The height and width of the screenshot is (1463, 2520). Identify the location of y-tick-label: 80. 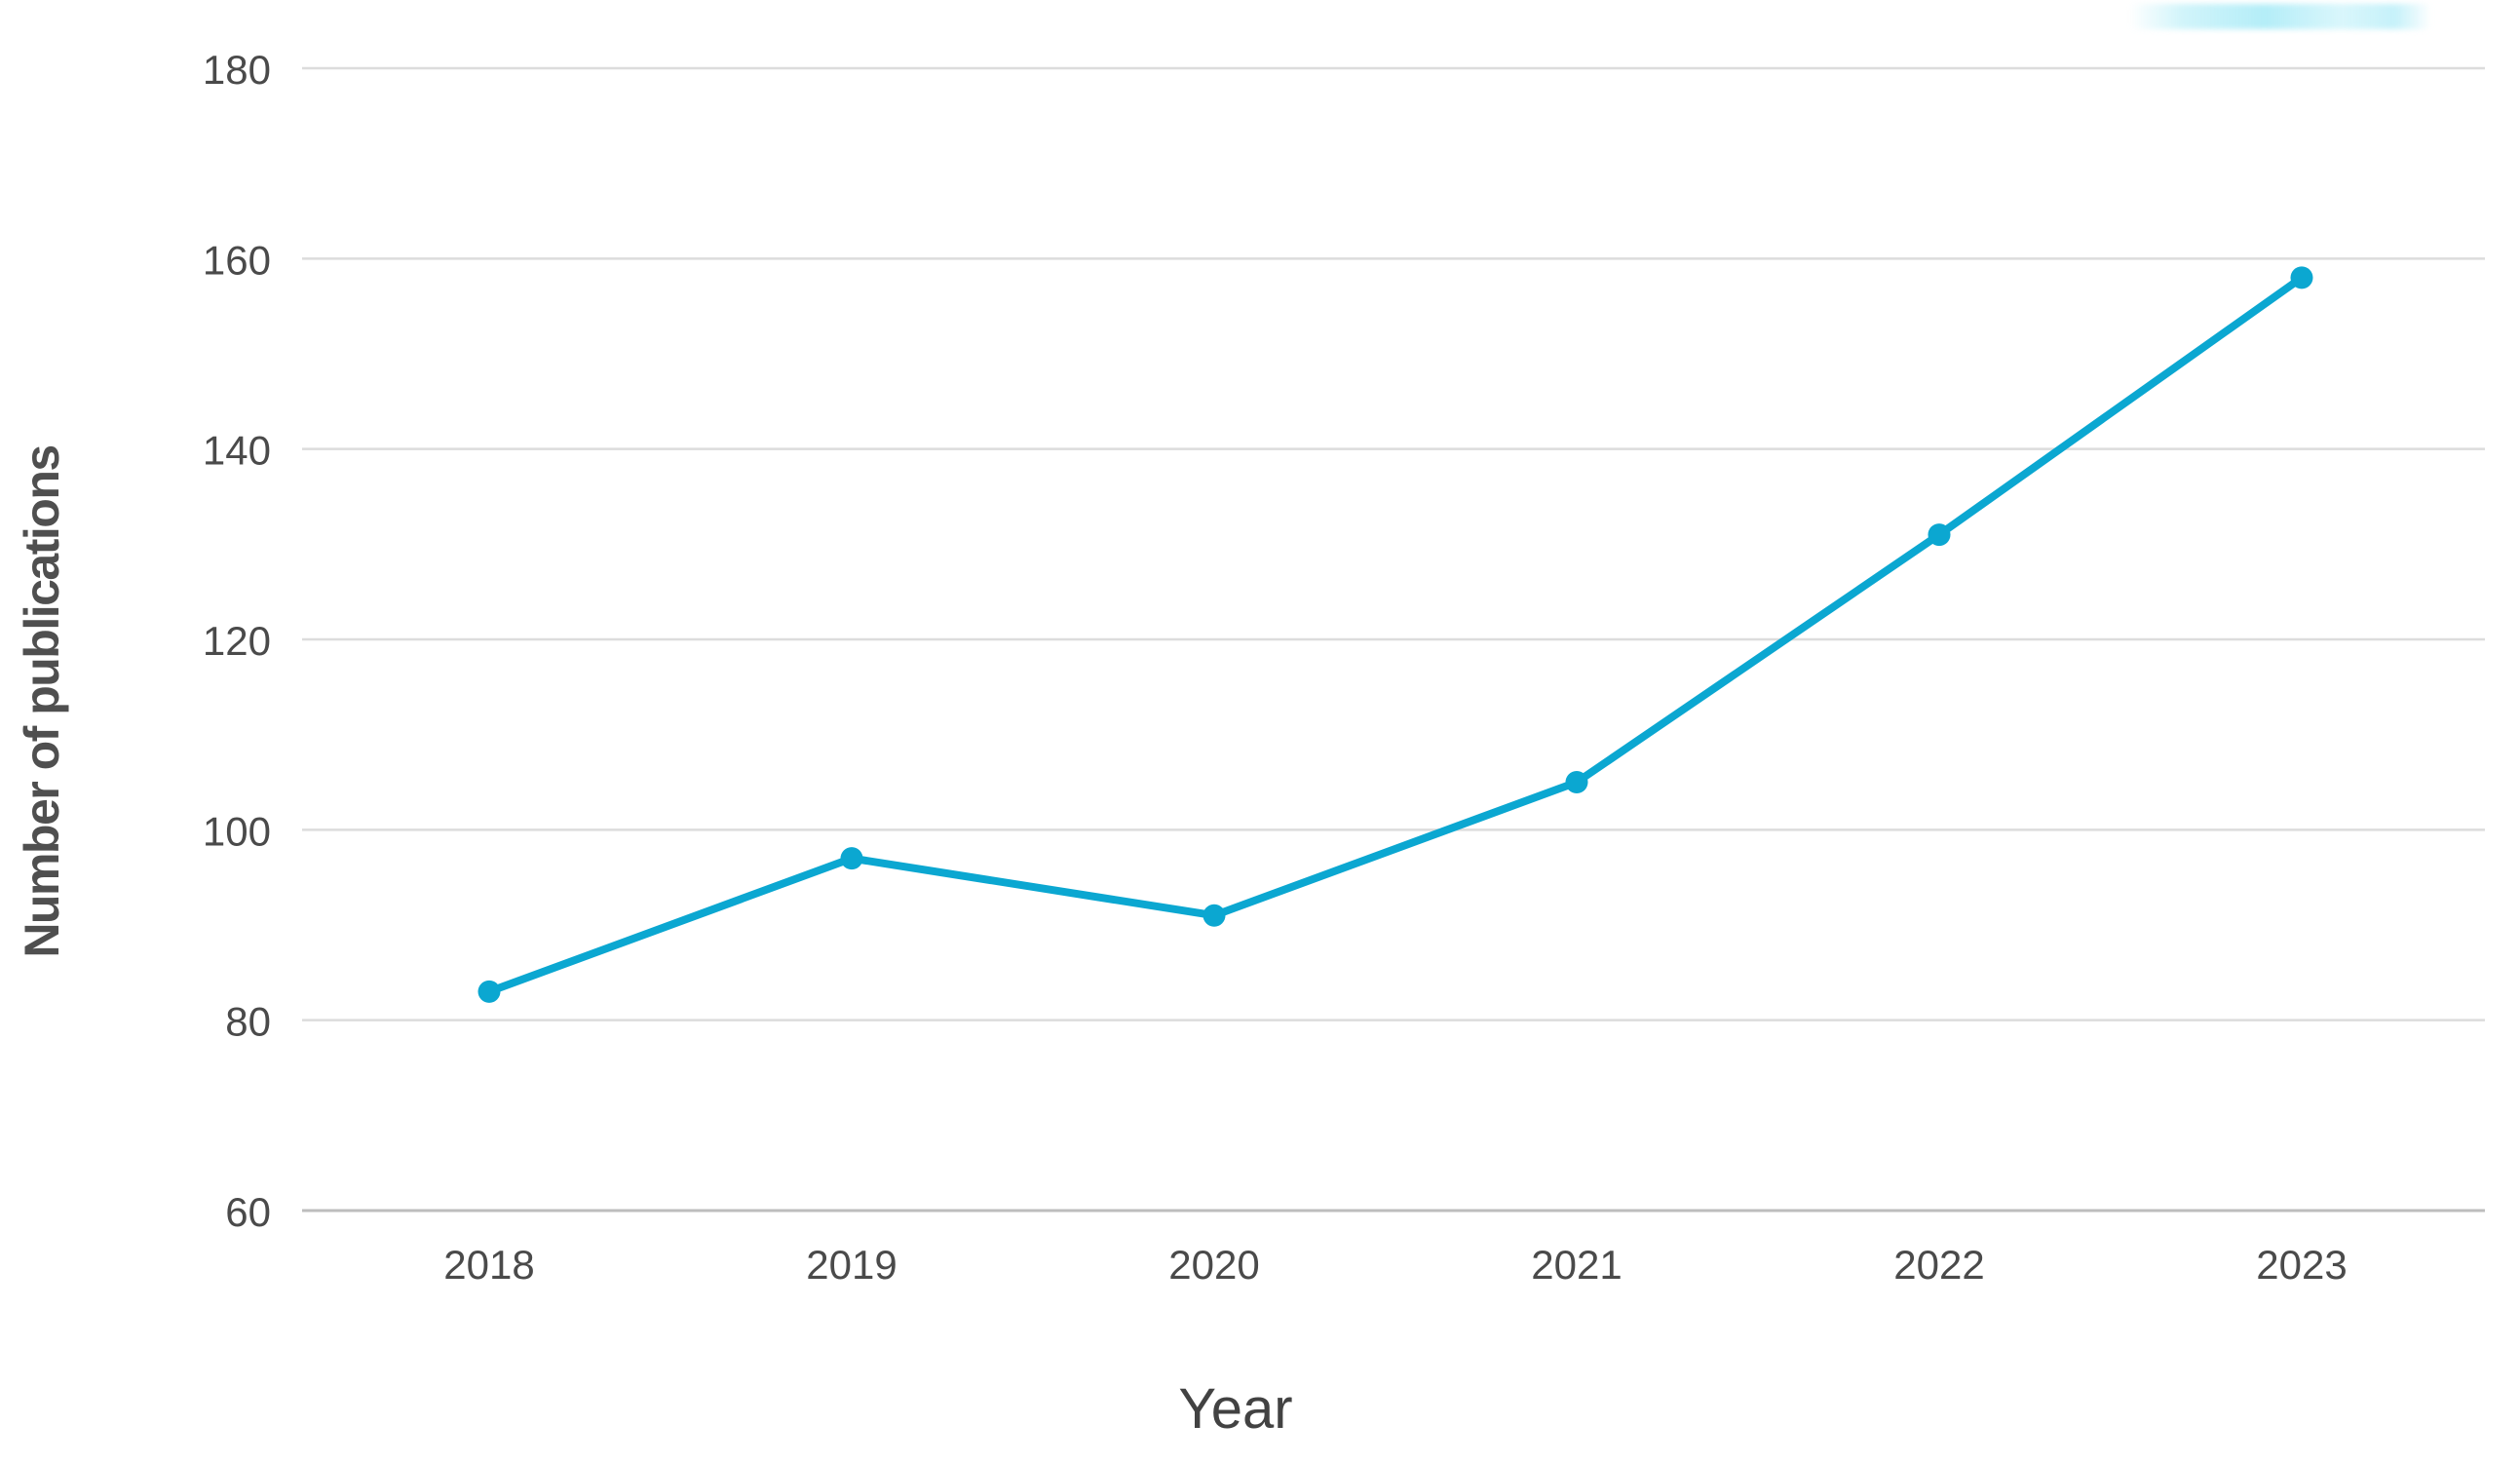
(248, 1022).